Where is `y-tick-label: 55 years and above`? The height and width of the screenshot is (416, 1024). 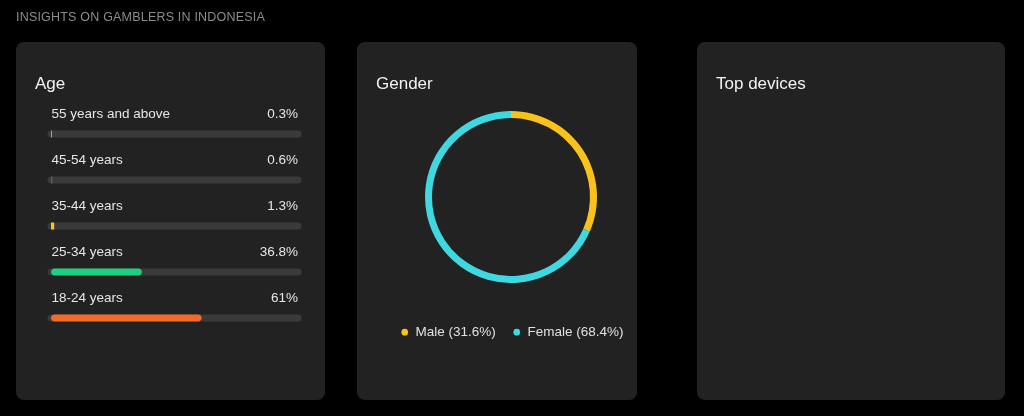 y-tick-label: 55 years and above is located at coordinates (111, 113).